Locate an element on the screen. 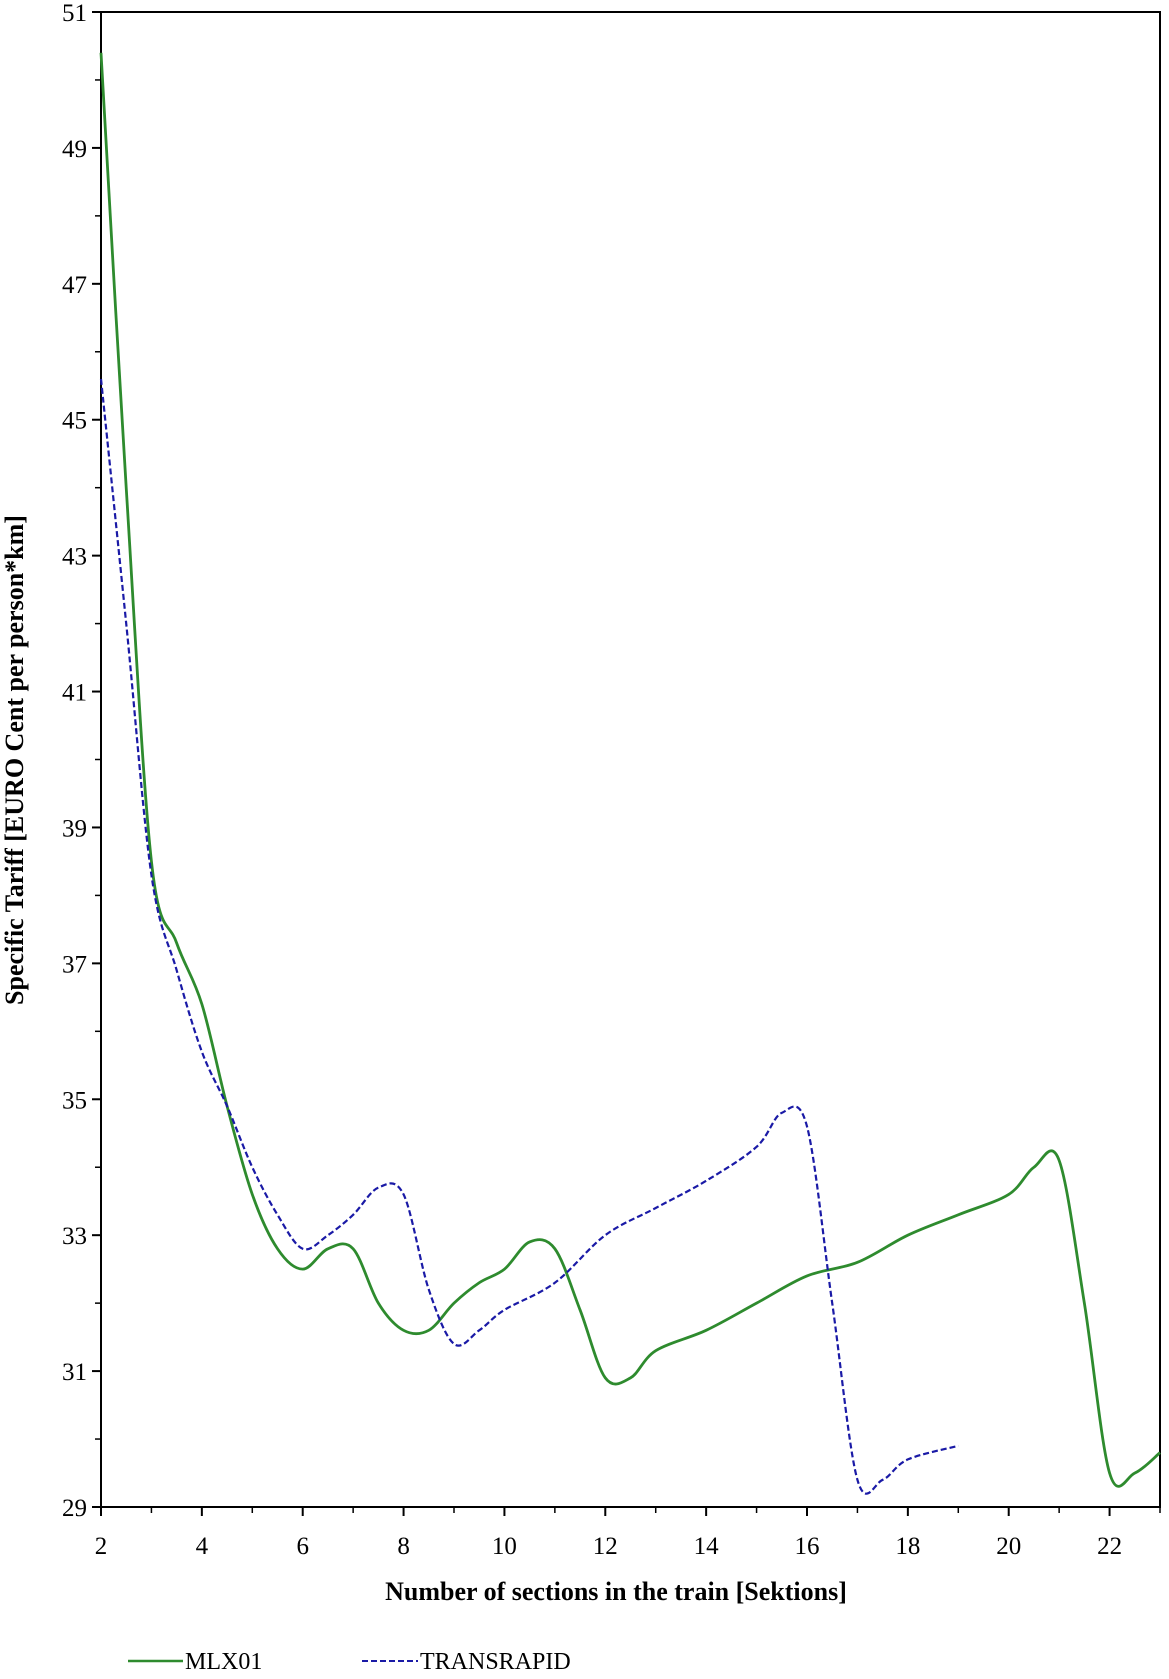  y-tick-label: 33 is located at coordinates (74, 1236).